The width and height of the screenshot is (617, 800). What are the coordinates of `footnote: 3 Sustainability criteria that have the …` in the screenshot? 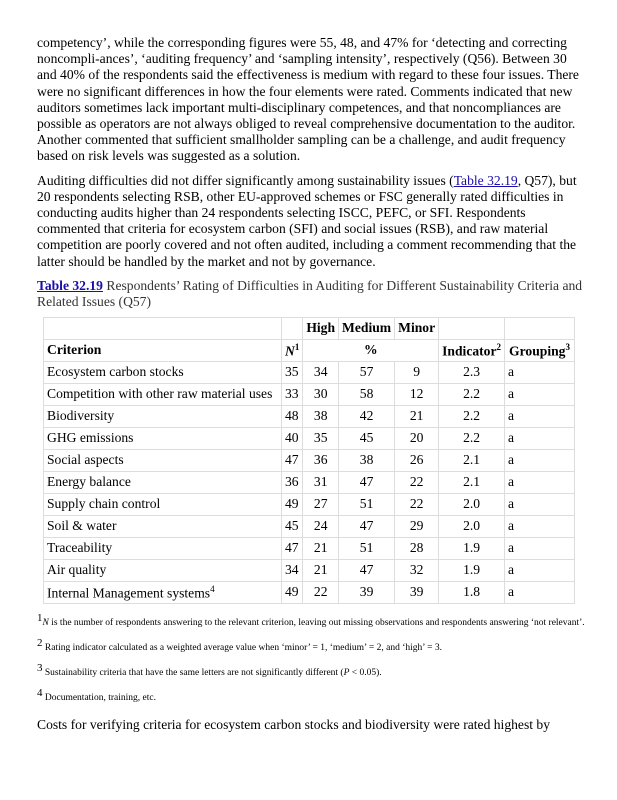 It's located at (311, 671).